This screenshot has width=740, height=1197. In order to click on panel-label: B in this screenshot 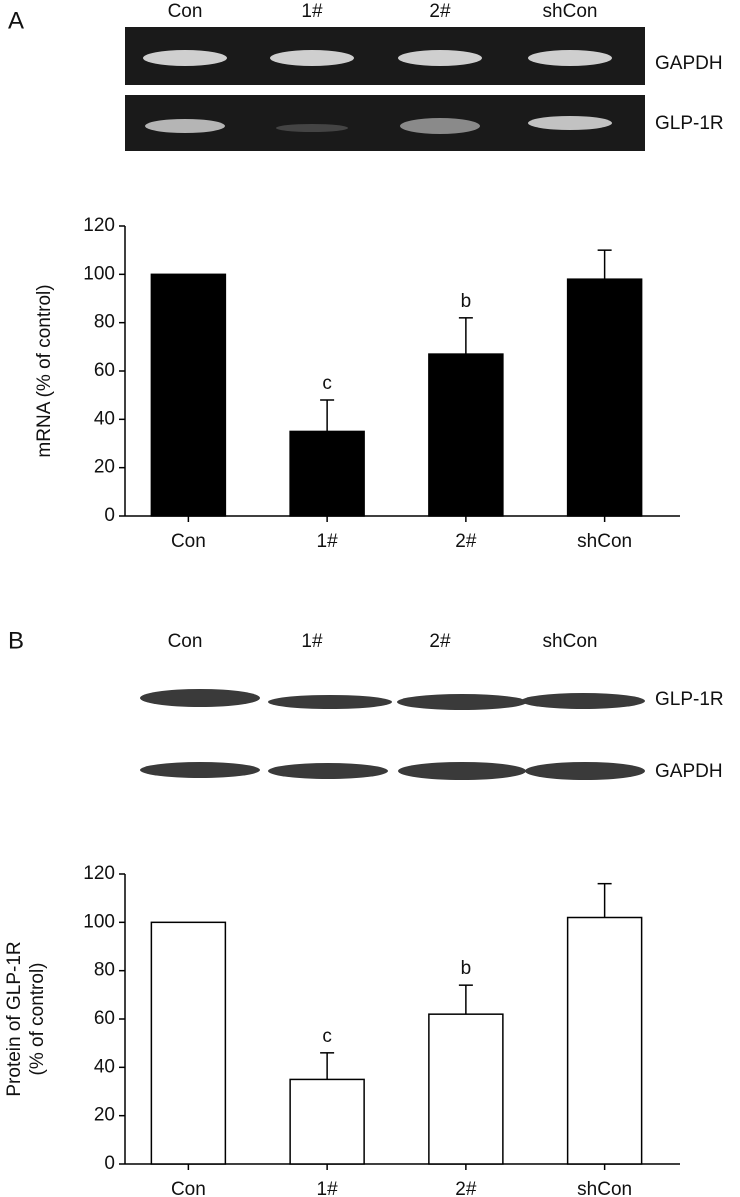, I will do `click(16, 640)`.